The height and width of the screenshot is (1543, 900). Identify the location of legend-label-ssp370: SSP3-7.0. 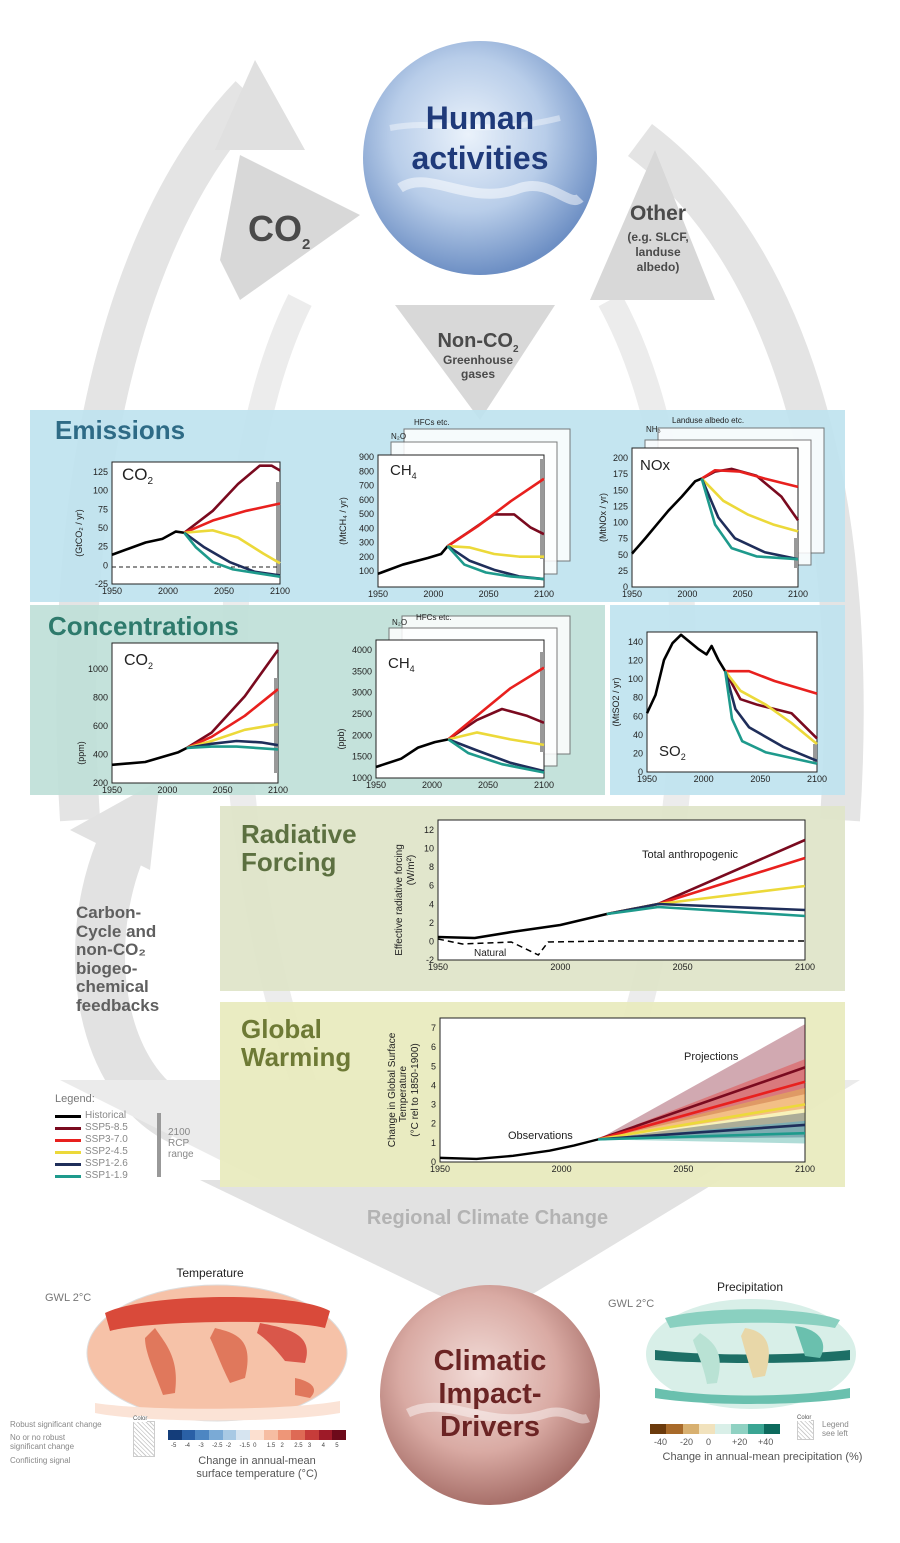
(106, 1139).